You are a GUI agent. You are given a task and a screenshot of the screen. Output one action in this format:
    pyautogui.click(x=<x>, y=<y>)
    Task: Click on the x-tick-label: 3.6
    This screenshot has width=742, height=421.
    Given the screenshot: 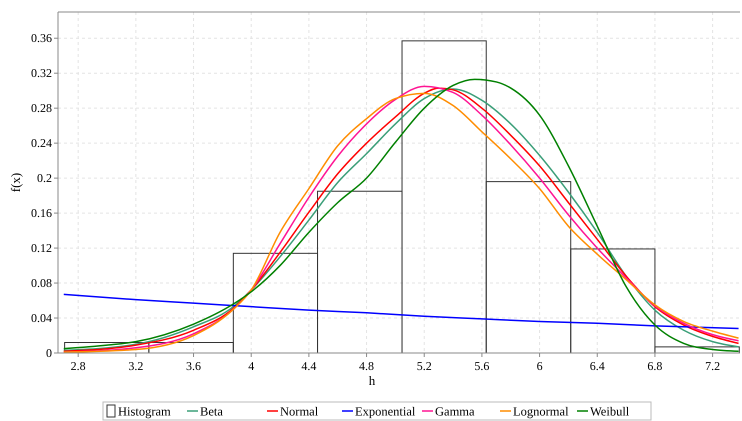 What is the action you would take?
    pyautogui.click(x=194, y=366)
    